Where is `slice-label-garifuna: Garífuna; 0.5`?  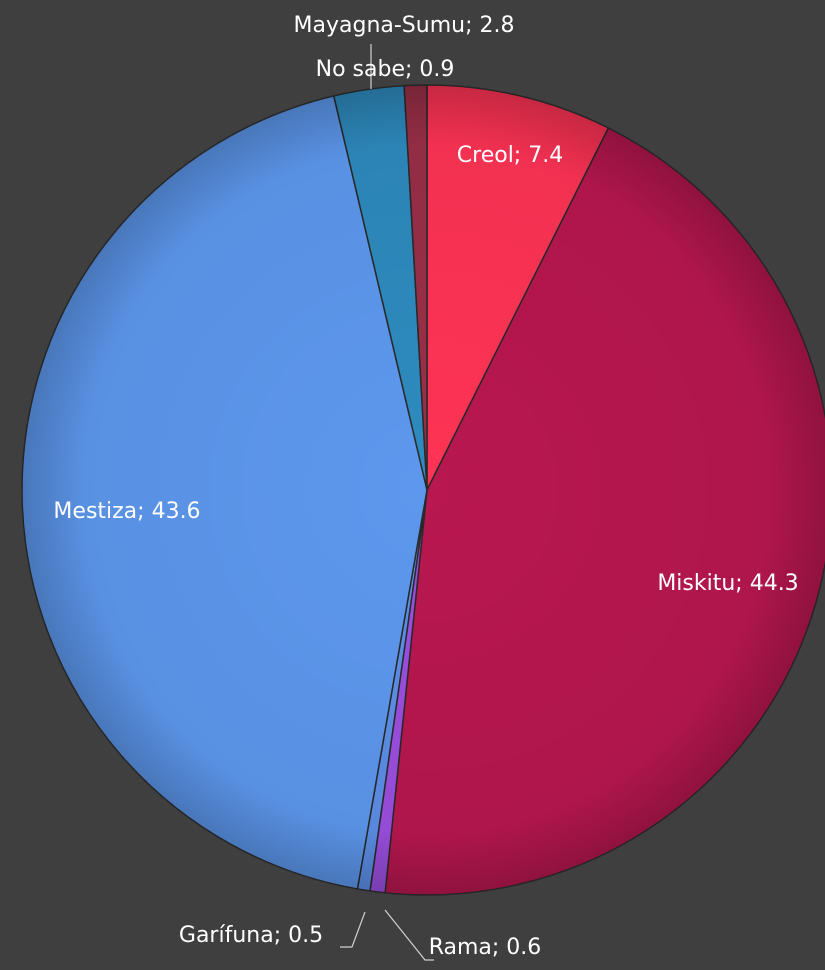
slice-label-garifuna: Garífuna; 0.5 is located at coordinates (251, 935).